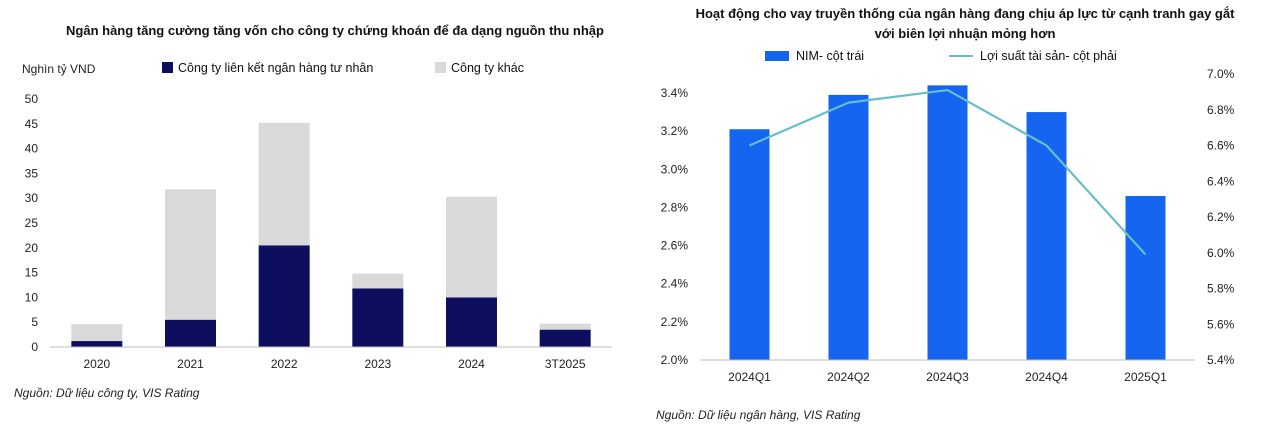 This screenshot has width=1280, height=427. I want to click on chart2-left-tick-3-2: 3.2%, so click(675, 131).